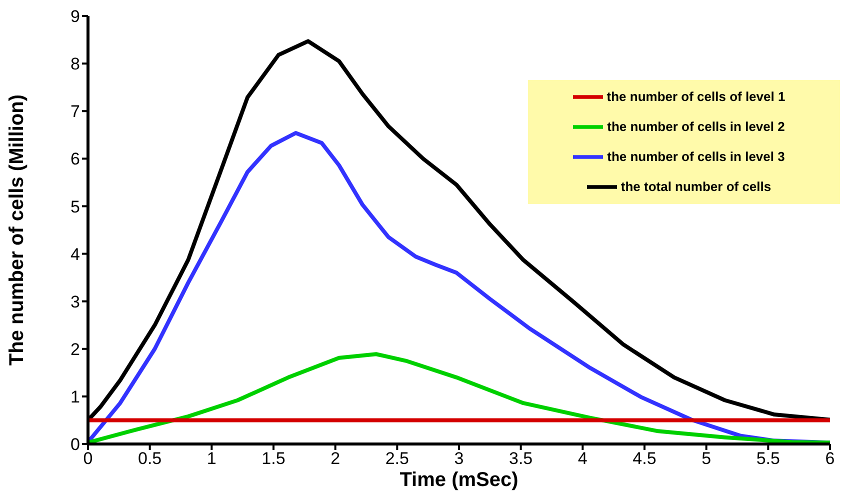  What do you see at coordinates (583, 458) in the screenshot?
I see `x-tick-label: 4` at bounding box center [583, 458].